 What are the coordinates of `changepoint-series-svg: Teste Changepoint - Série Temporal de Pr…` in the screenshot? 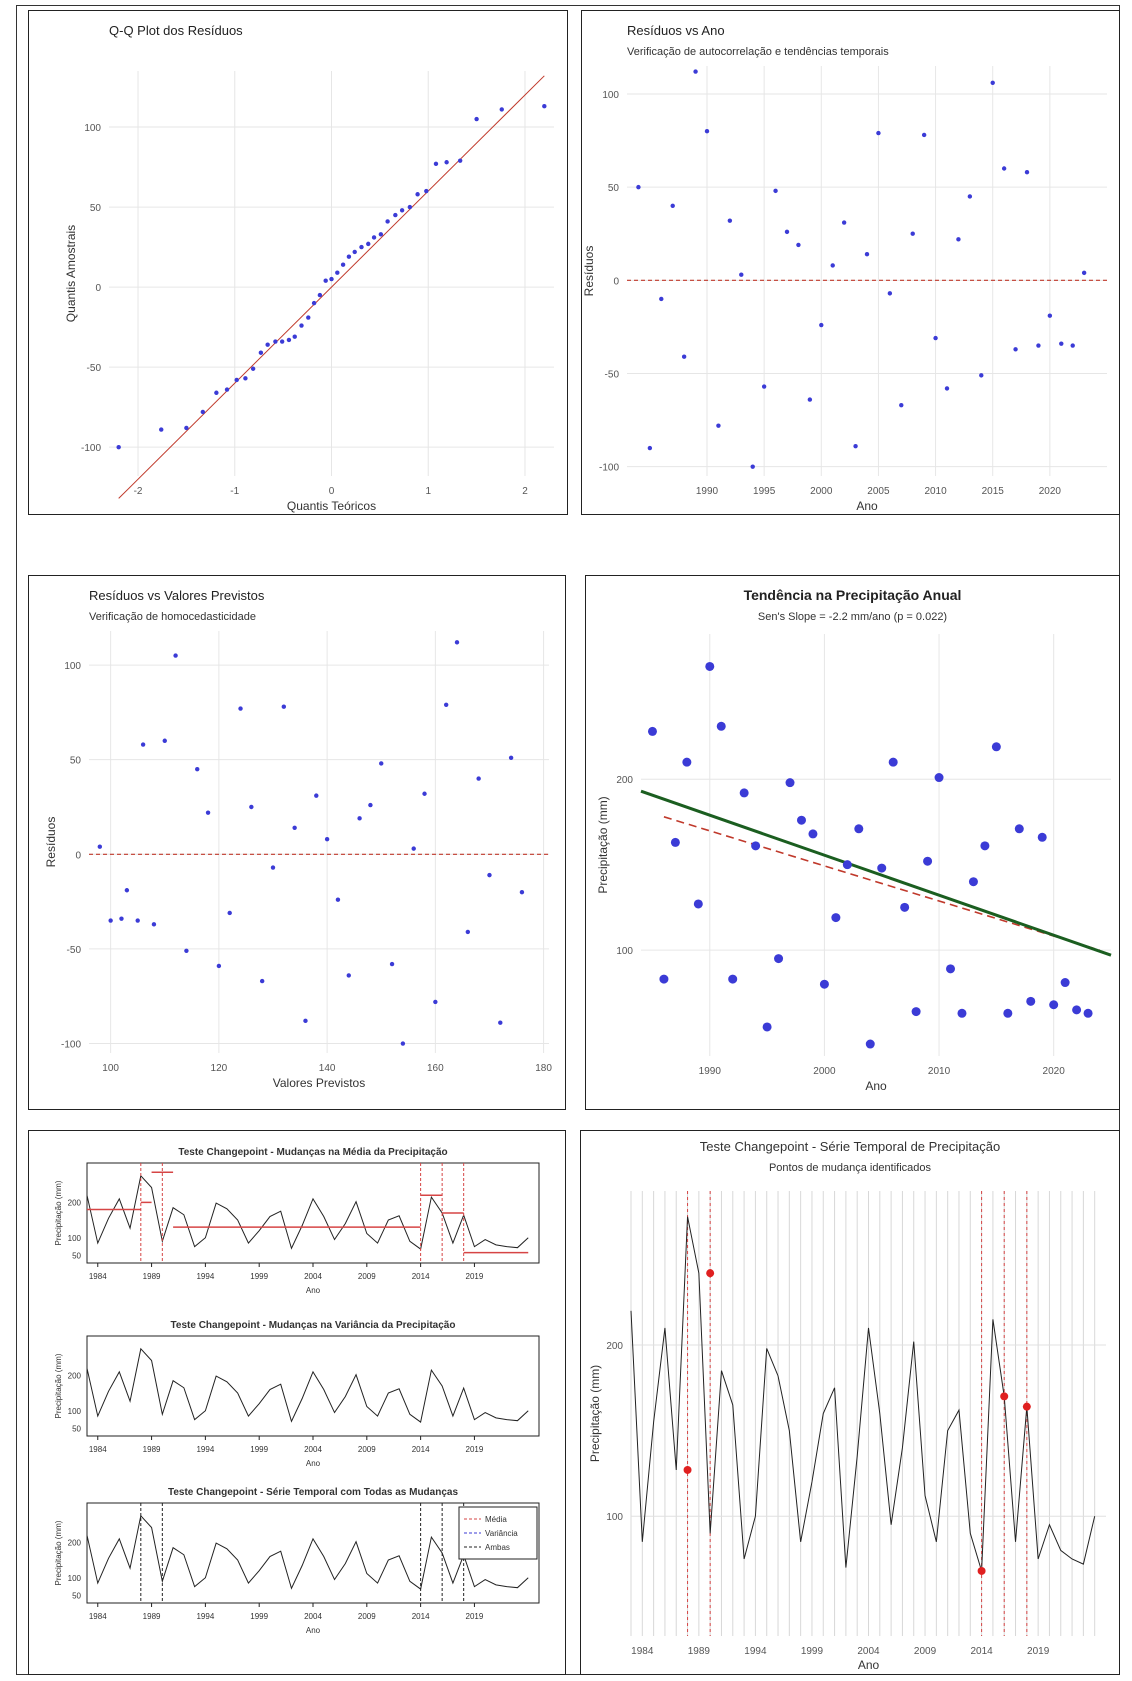 It's located at (847, 1405).